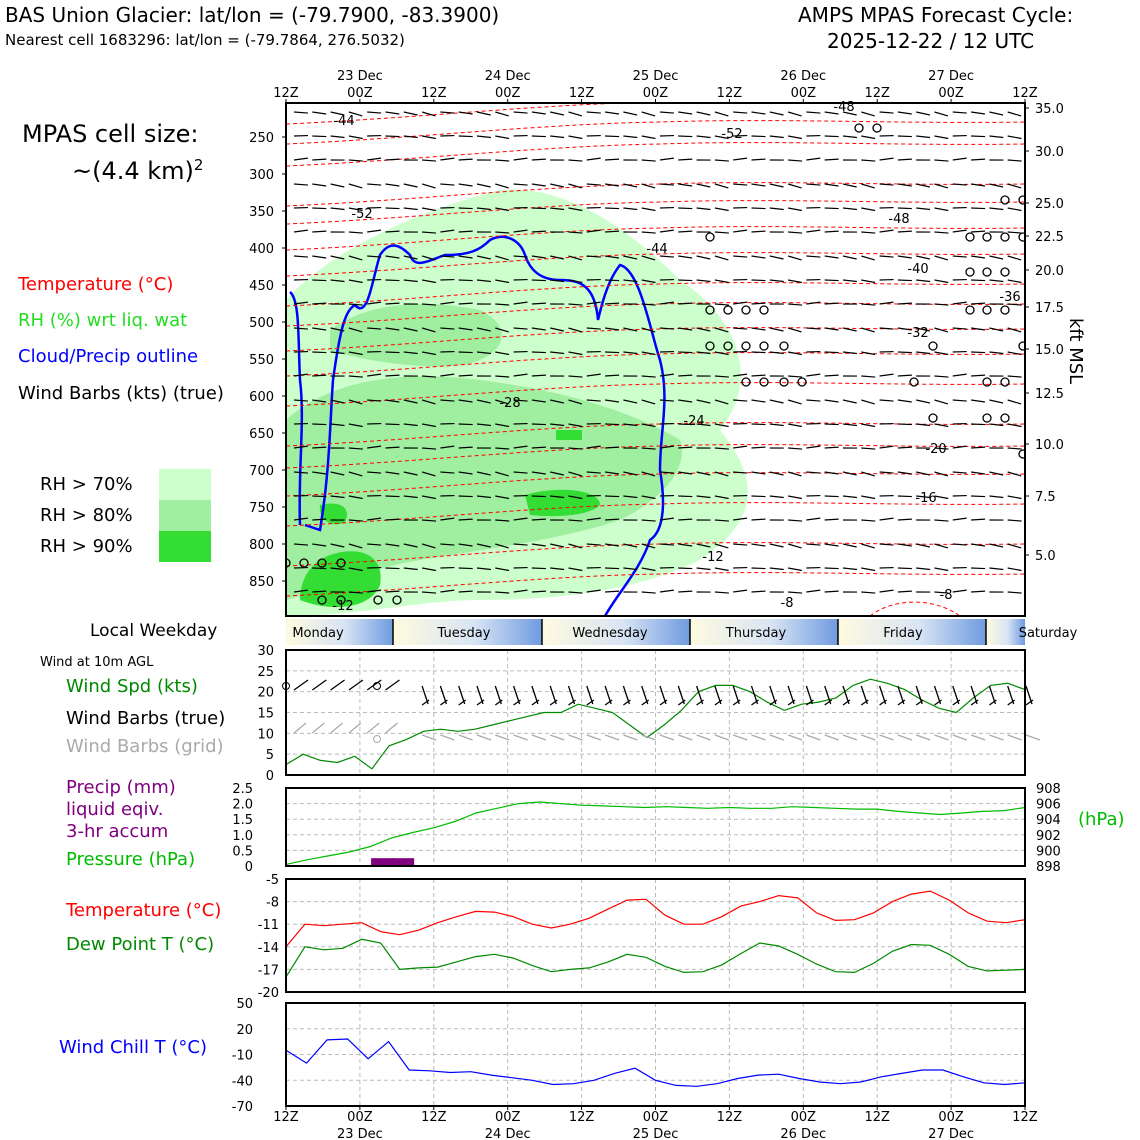 This screenshot has height=1140, width=1140. What do you see at coordinates (96, 284) in the screenshot?
I see `legend-temperature: Temperature (°C)` at bounding box center [96, 284].